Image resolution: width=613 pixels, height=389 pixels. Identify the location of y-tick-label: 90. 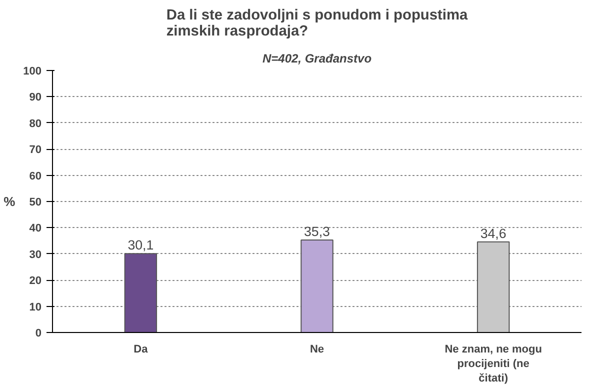
(35, 98).